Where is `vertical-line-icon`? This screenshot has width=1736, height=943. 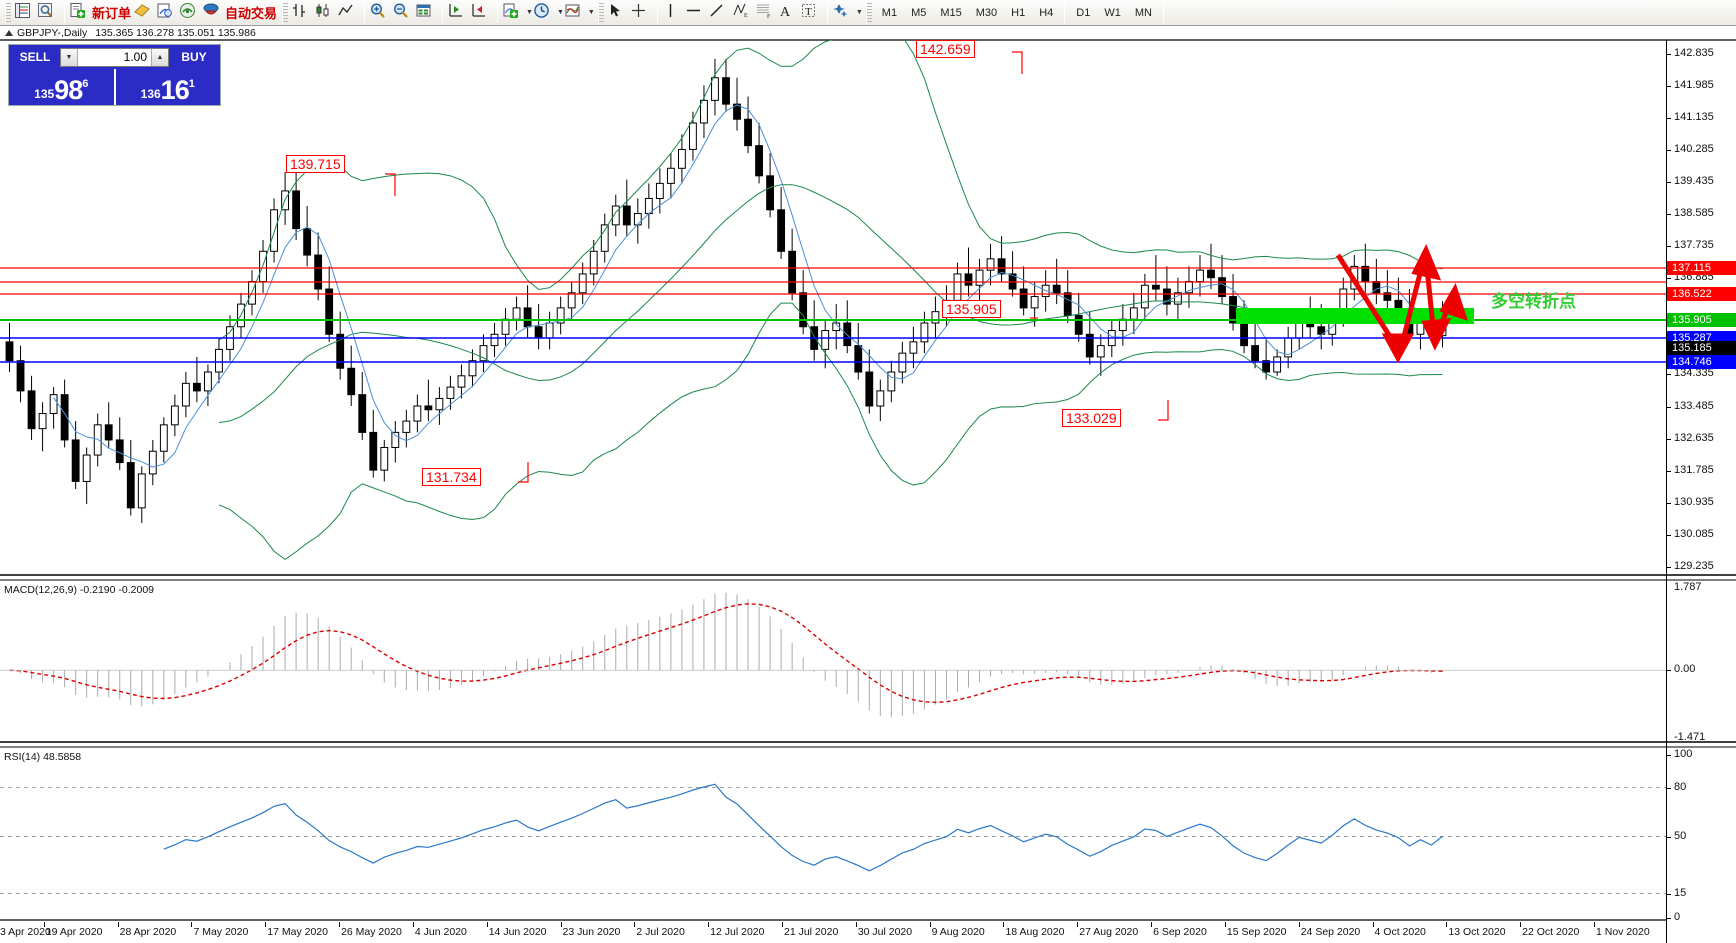
vertical-line-icon is located at coordinates (673, 13).